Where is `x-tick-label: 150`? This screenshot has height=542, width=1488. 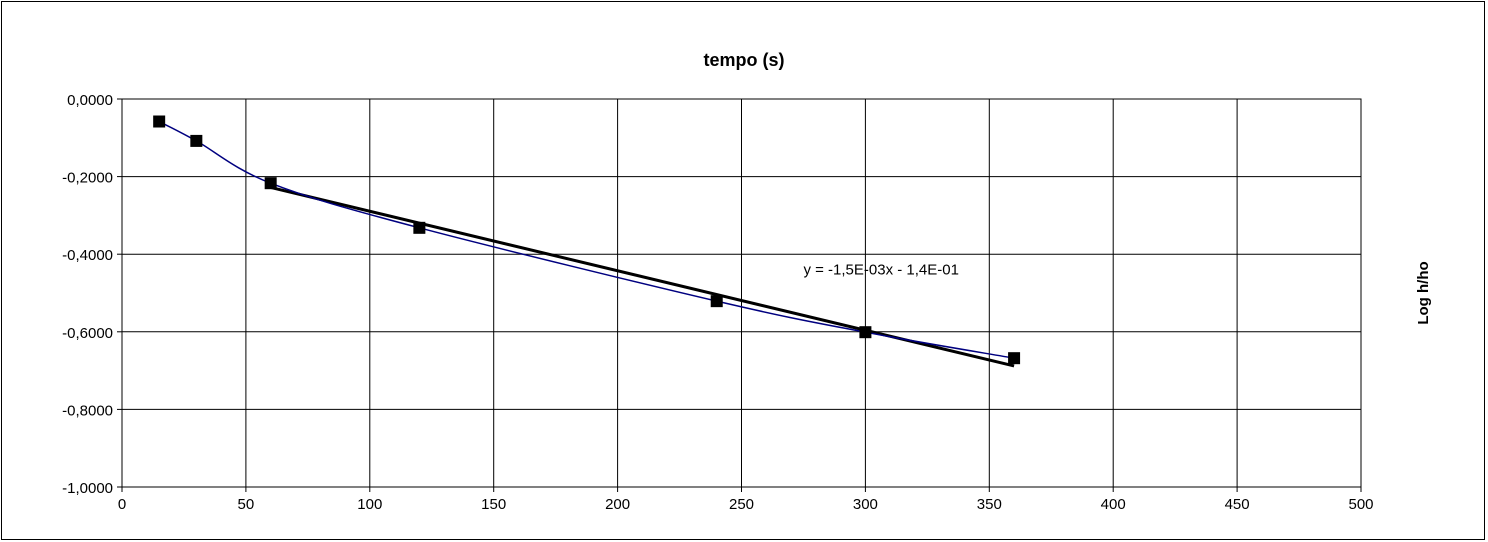 x-tick-label: 150 is located at coordinates (493, 504).